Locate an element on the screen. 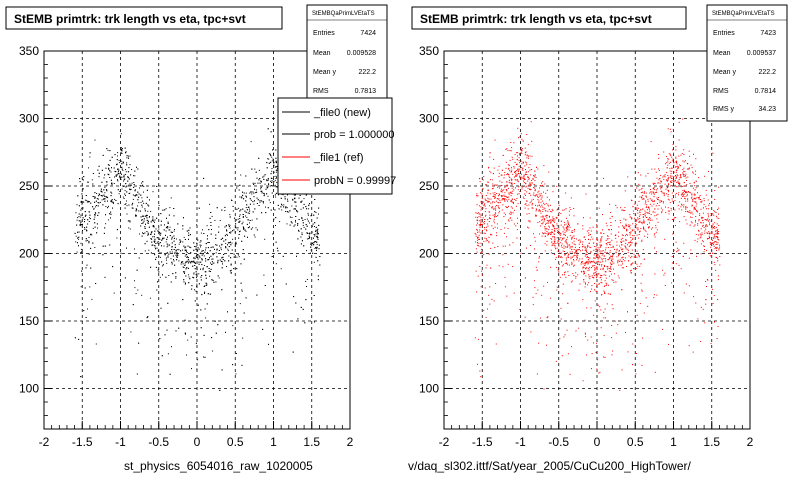 The width and height of the screenshot is (800, 480). x-tick-label: -0.5 is located at coordinates (158, 442).